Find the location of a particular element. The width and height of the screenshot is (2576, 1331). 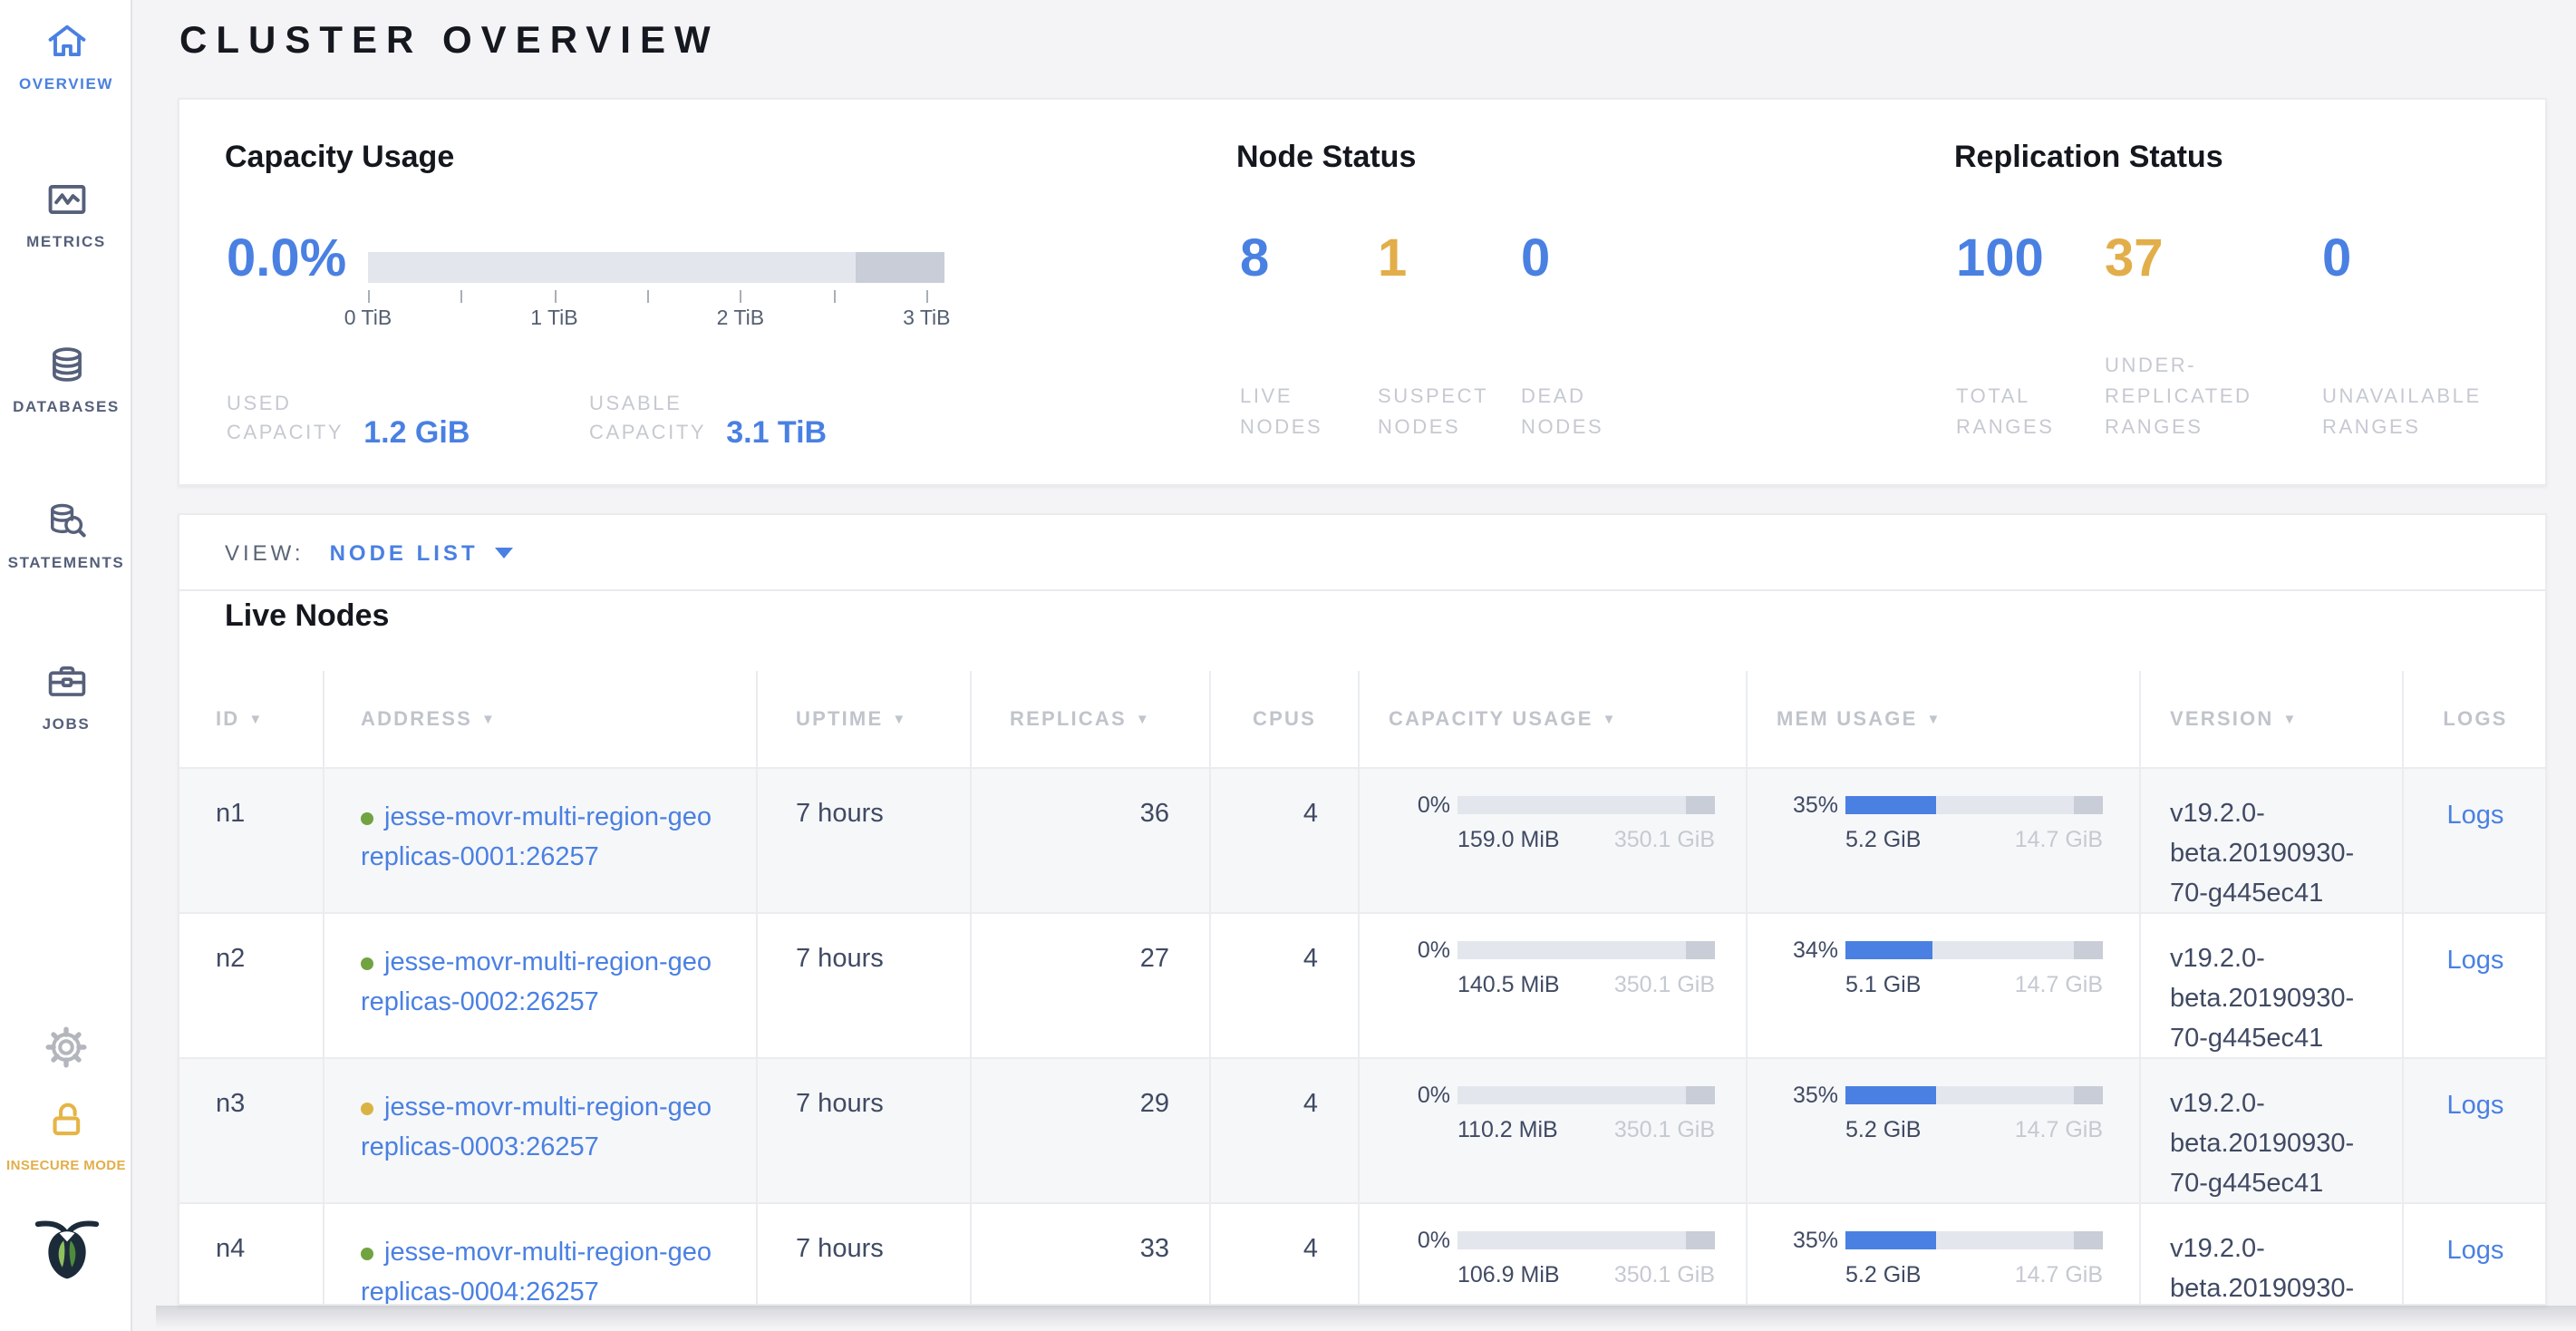

capacity-usage-bar is located at coordinates (1586, 805).